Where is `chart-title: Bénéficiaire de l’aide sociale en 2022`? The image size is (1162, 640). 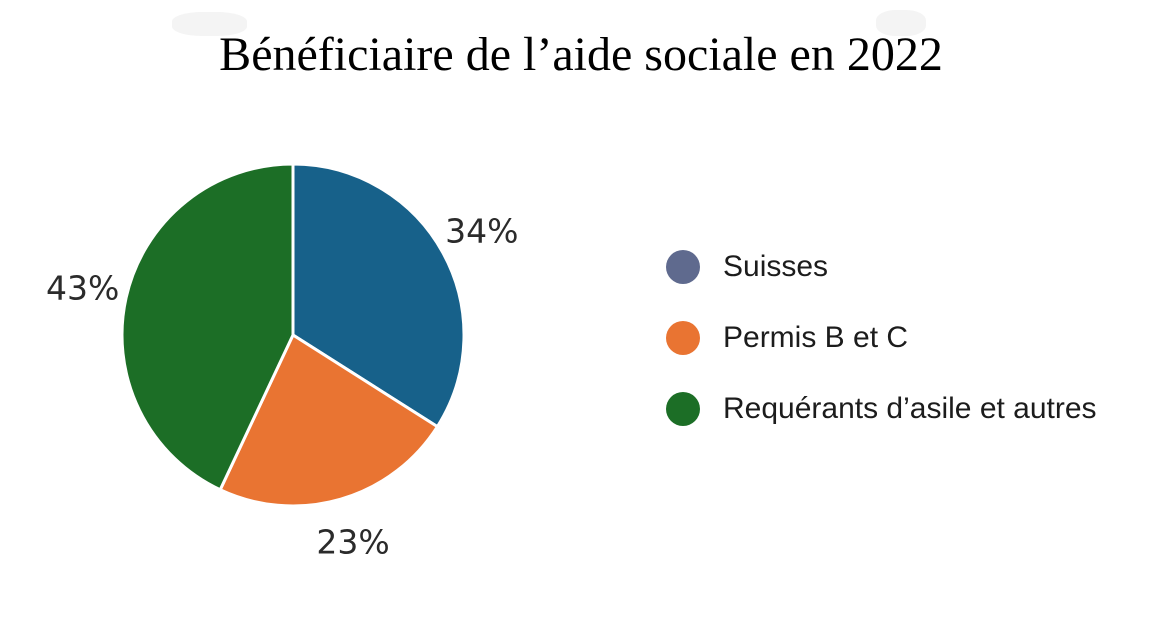 chart-title: Bénéficiaire de l’aide sociale en 2022 is located at coordinates (581, 54).